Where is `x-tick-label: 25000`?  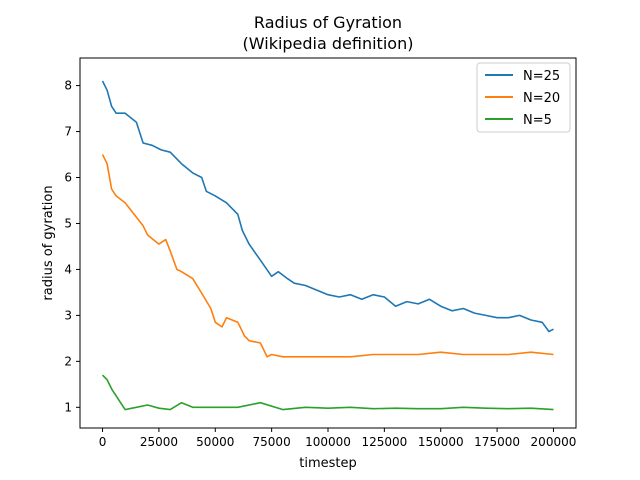 x-tick-label: 25000 is located at coordinates (159, 442).